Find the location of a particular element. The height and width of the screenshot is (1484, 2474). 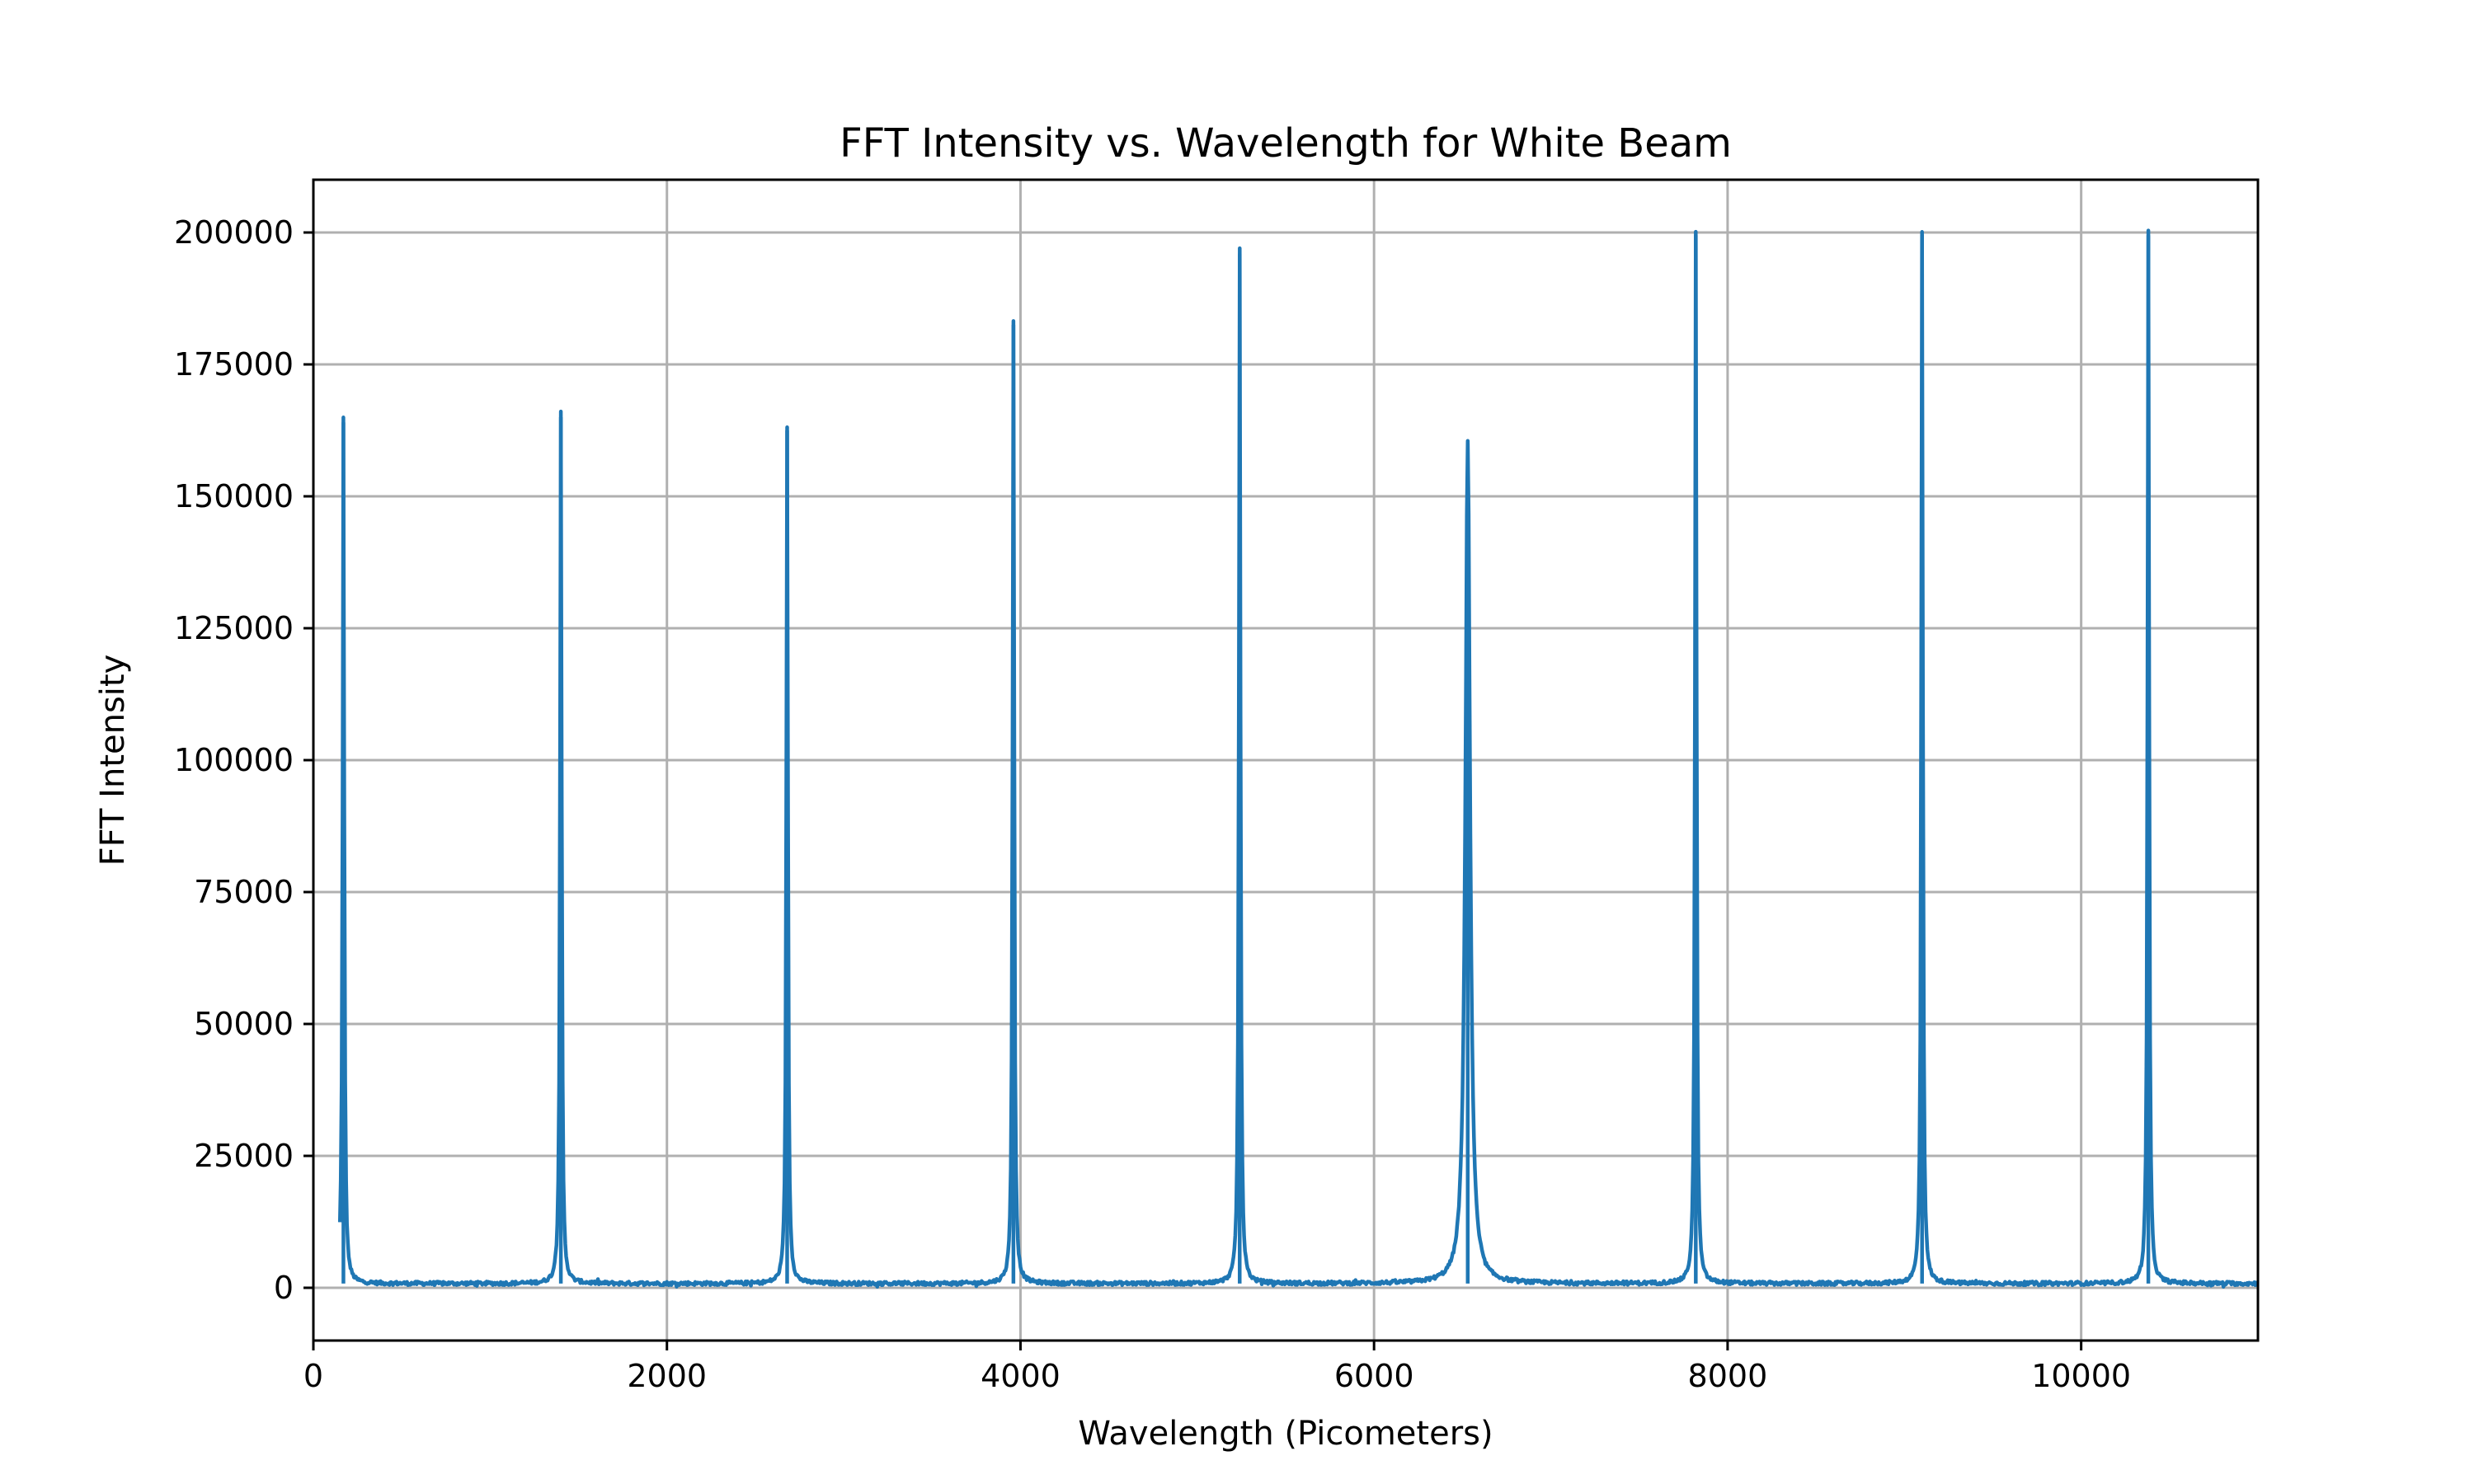

y-axis-label: FFT Intensity is located at coordinates (113, 760).